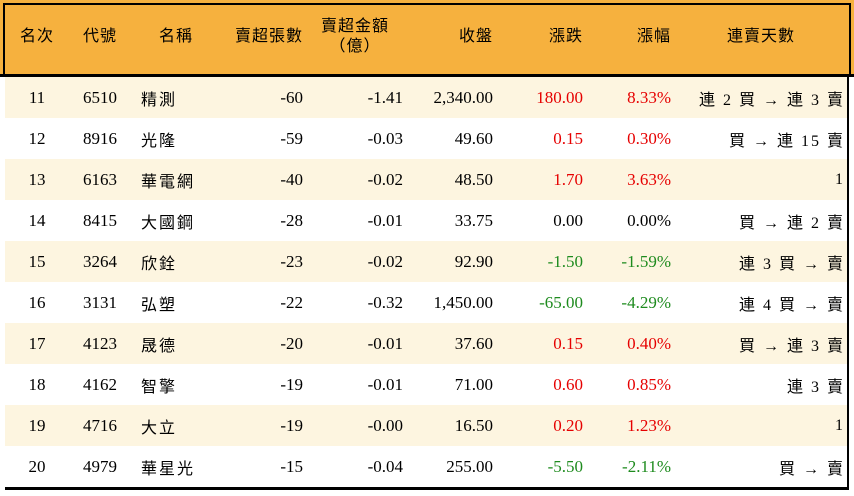  Describe the element at coordinates (653, 36) in the screenshot. I see `column-header-change-pct: 漲幅` at that location.